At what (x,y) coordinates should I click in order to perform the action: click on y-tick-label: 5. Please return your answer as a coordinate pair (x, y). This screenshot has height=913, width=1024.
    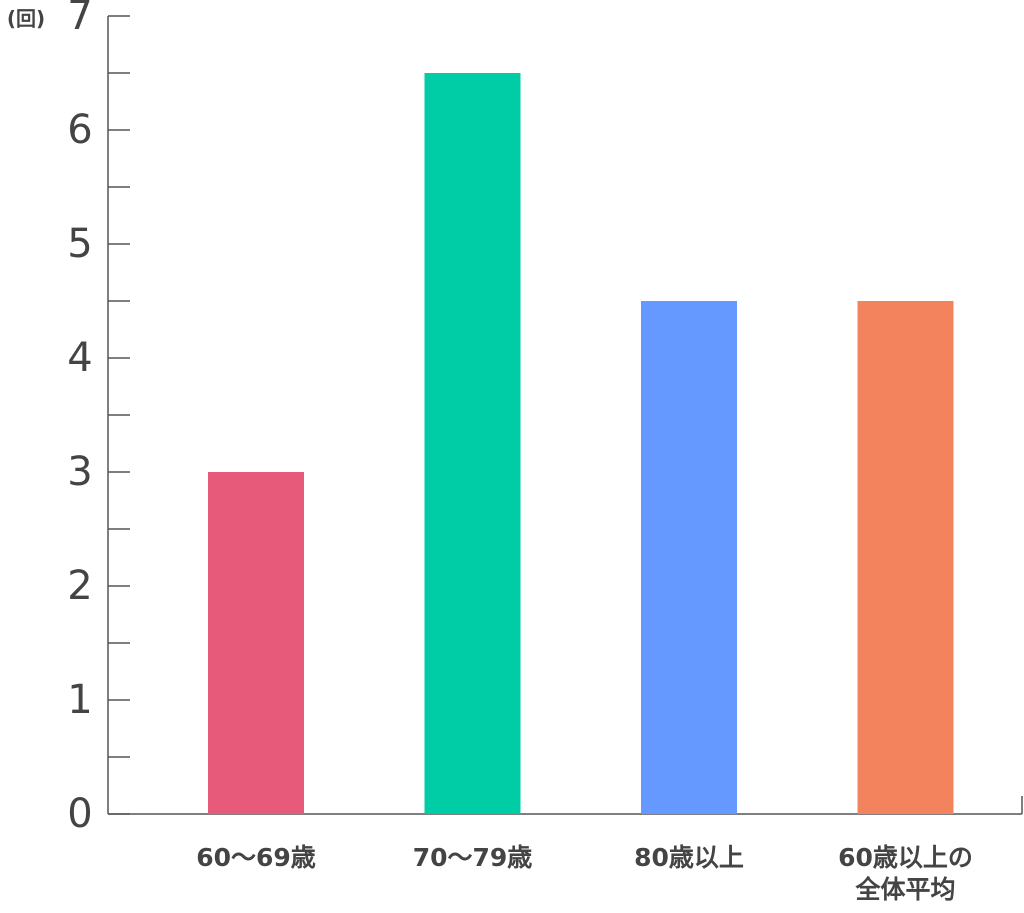
    Looking at the image, I should click on (79, 244).